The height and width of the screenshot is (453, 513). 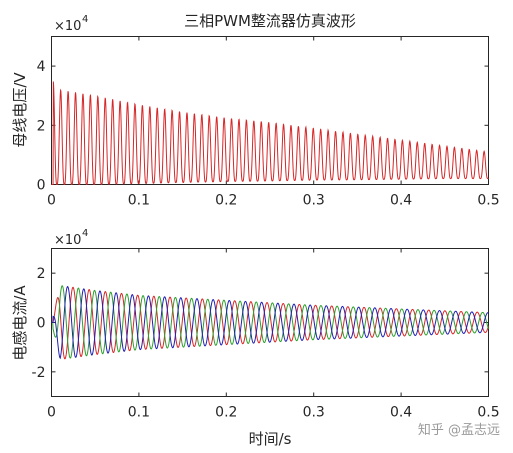 I want to click on bottom-x-axis-label: 时间/s, so click(x=270, y=439).